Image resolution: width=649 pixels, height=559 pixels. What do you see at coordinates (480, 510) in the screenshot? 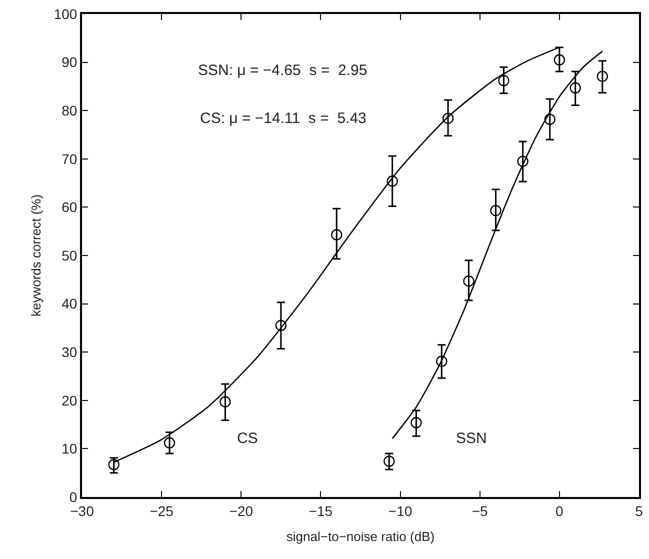
I see `x-tick-label: −5` at bounding box center [480, 510].